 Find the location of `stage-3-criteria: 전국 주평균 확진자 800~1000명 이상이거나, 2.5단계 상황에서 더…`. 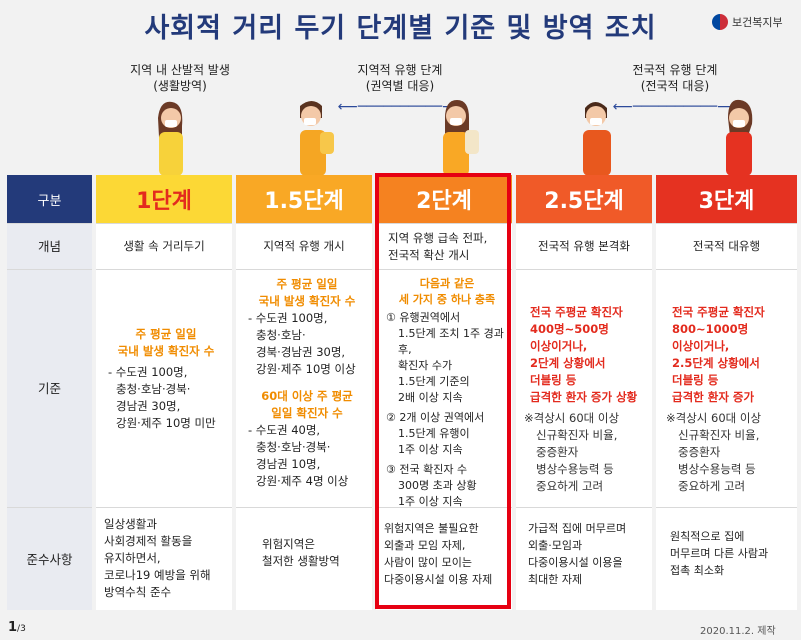

stage-3-criteria: 전국 주평균 확진자 800~1000명 이상이거나, 2.5단계 상황에서 더… is located at coordinates (726, 388).